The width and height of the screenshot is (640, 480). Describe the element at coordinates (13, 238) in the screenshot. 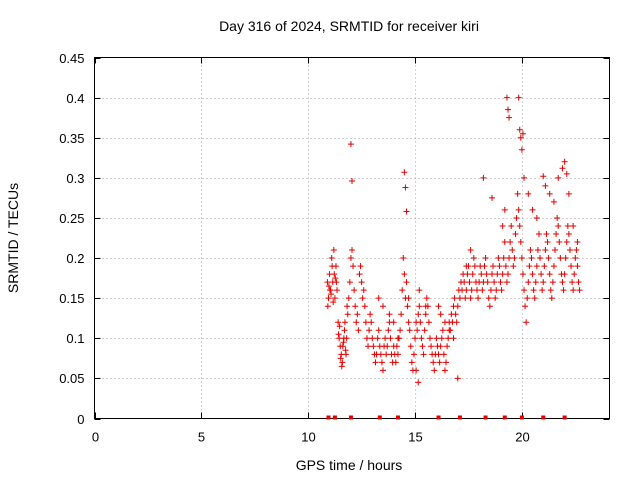

I see `y-axis-title: SRMTID / TECUs` at that location.